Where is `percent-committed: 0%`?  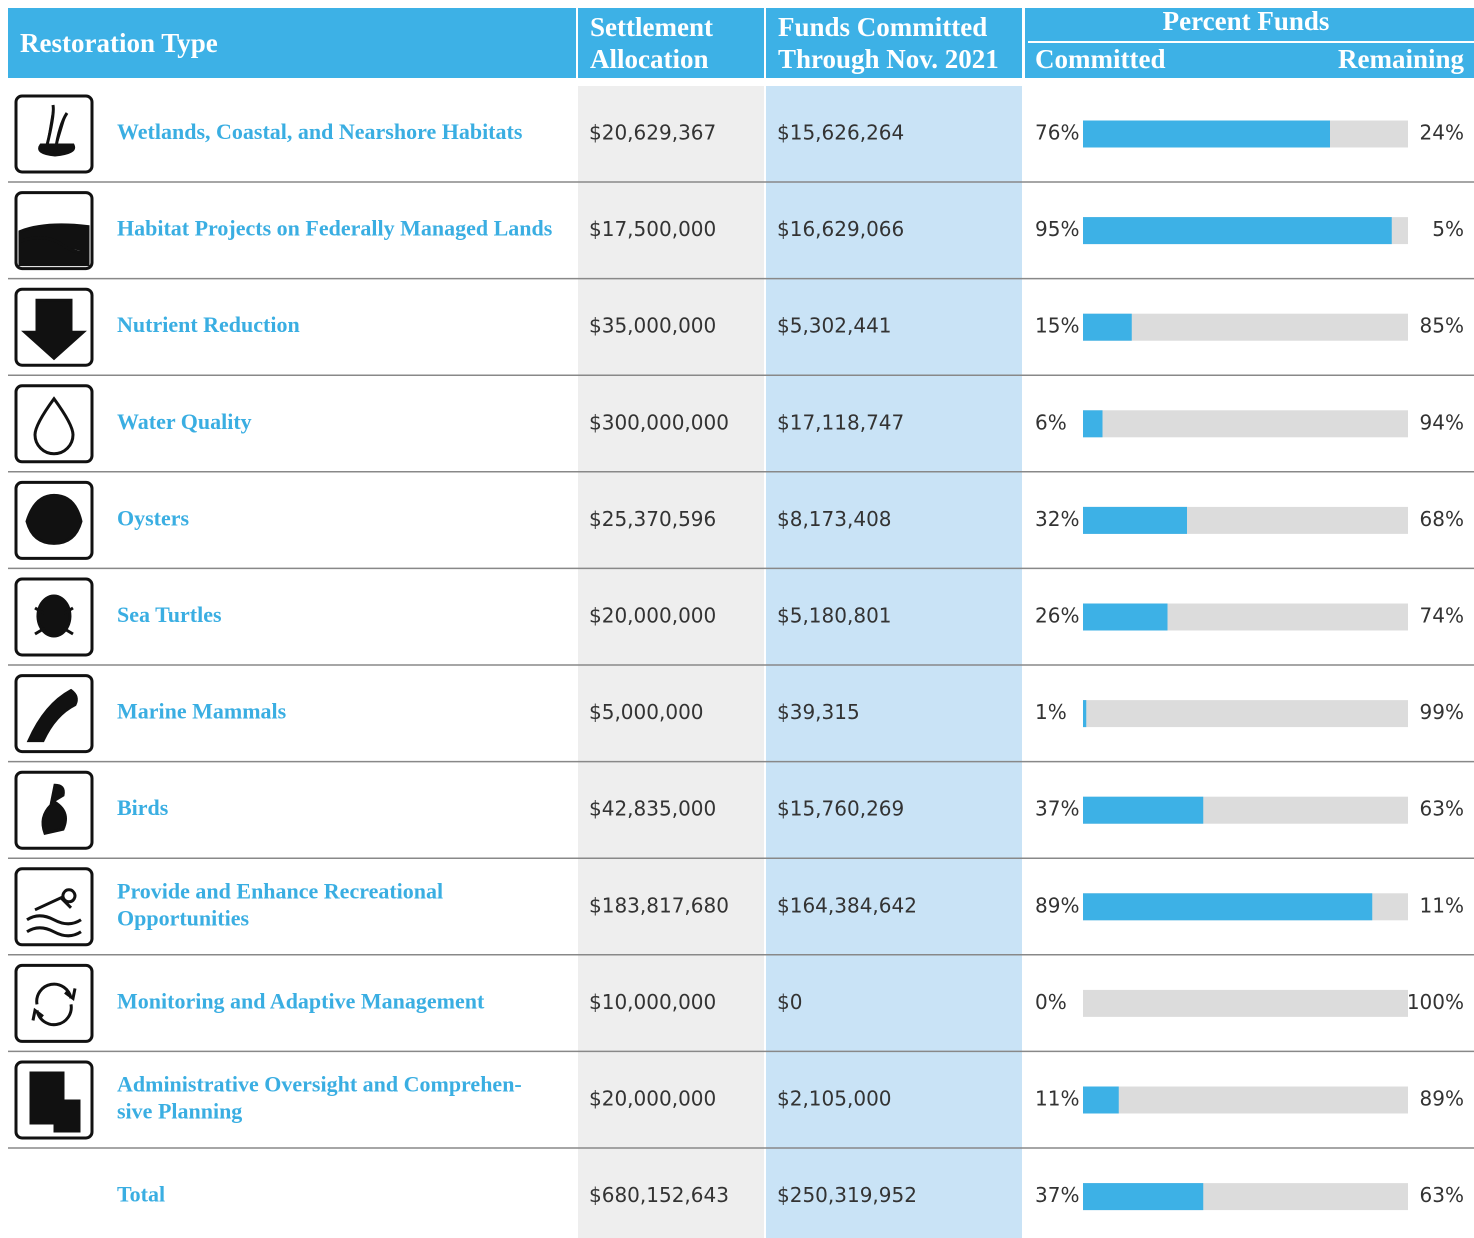 percent-committed: 0% is located at coordinates (1051, 1002).